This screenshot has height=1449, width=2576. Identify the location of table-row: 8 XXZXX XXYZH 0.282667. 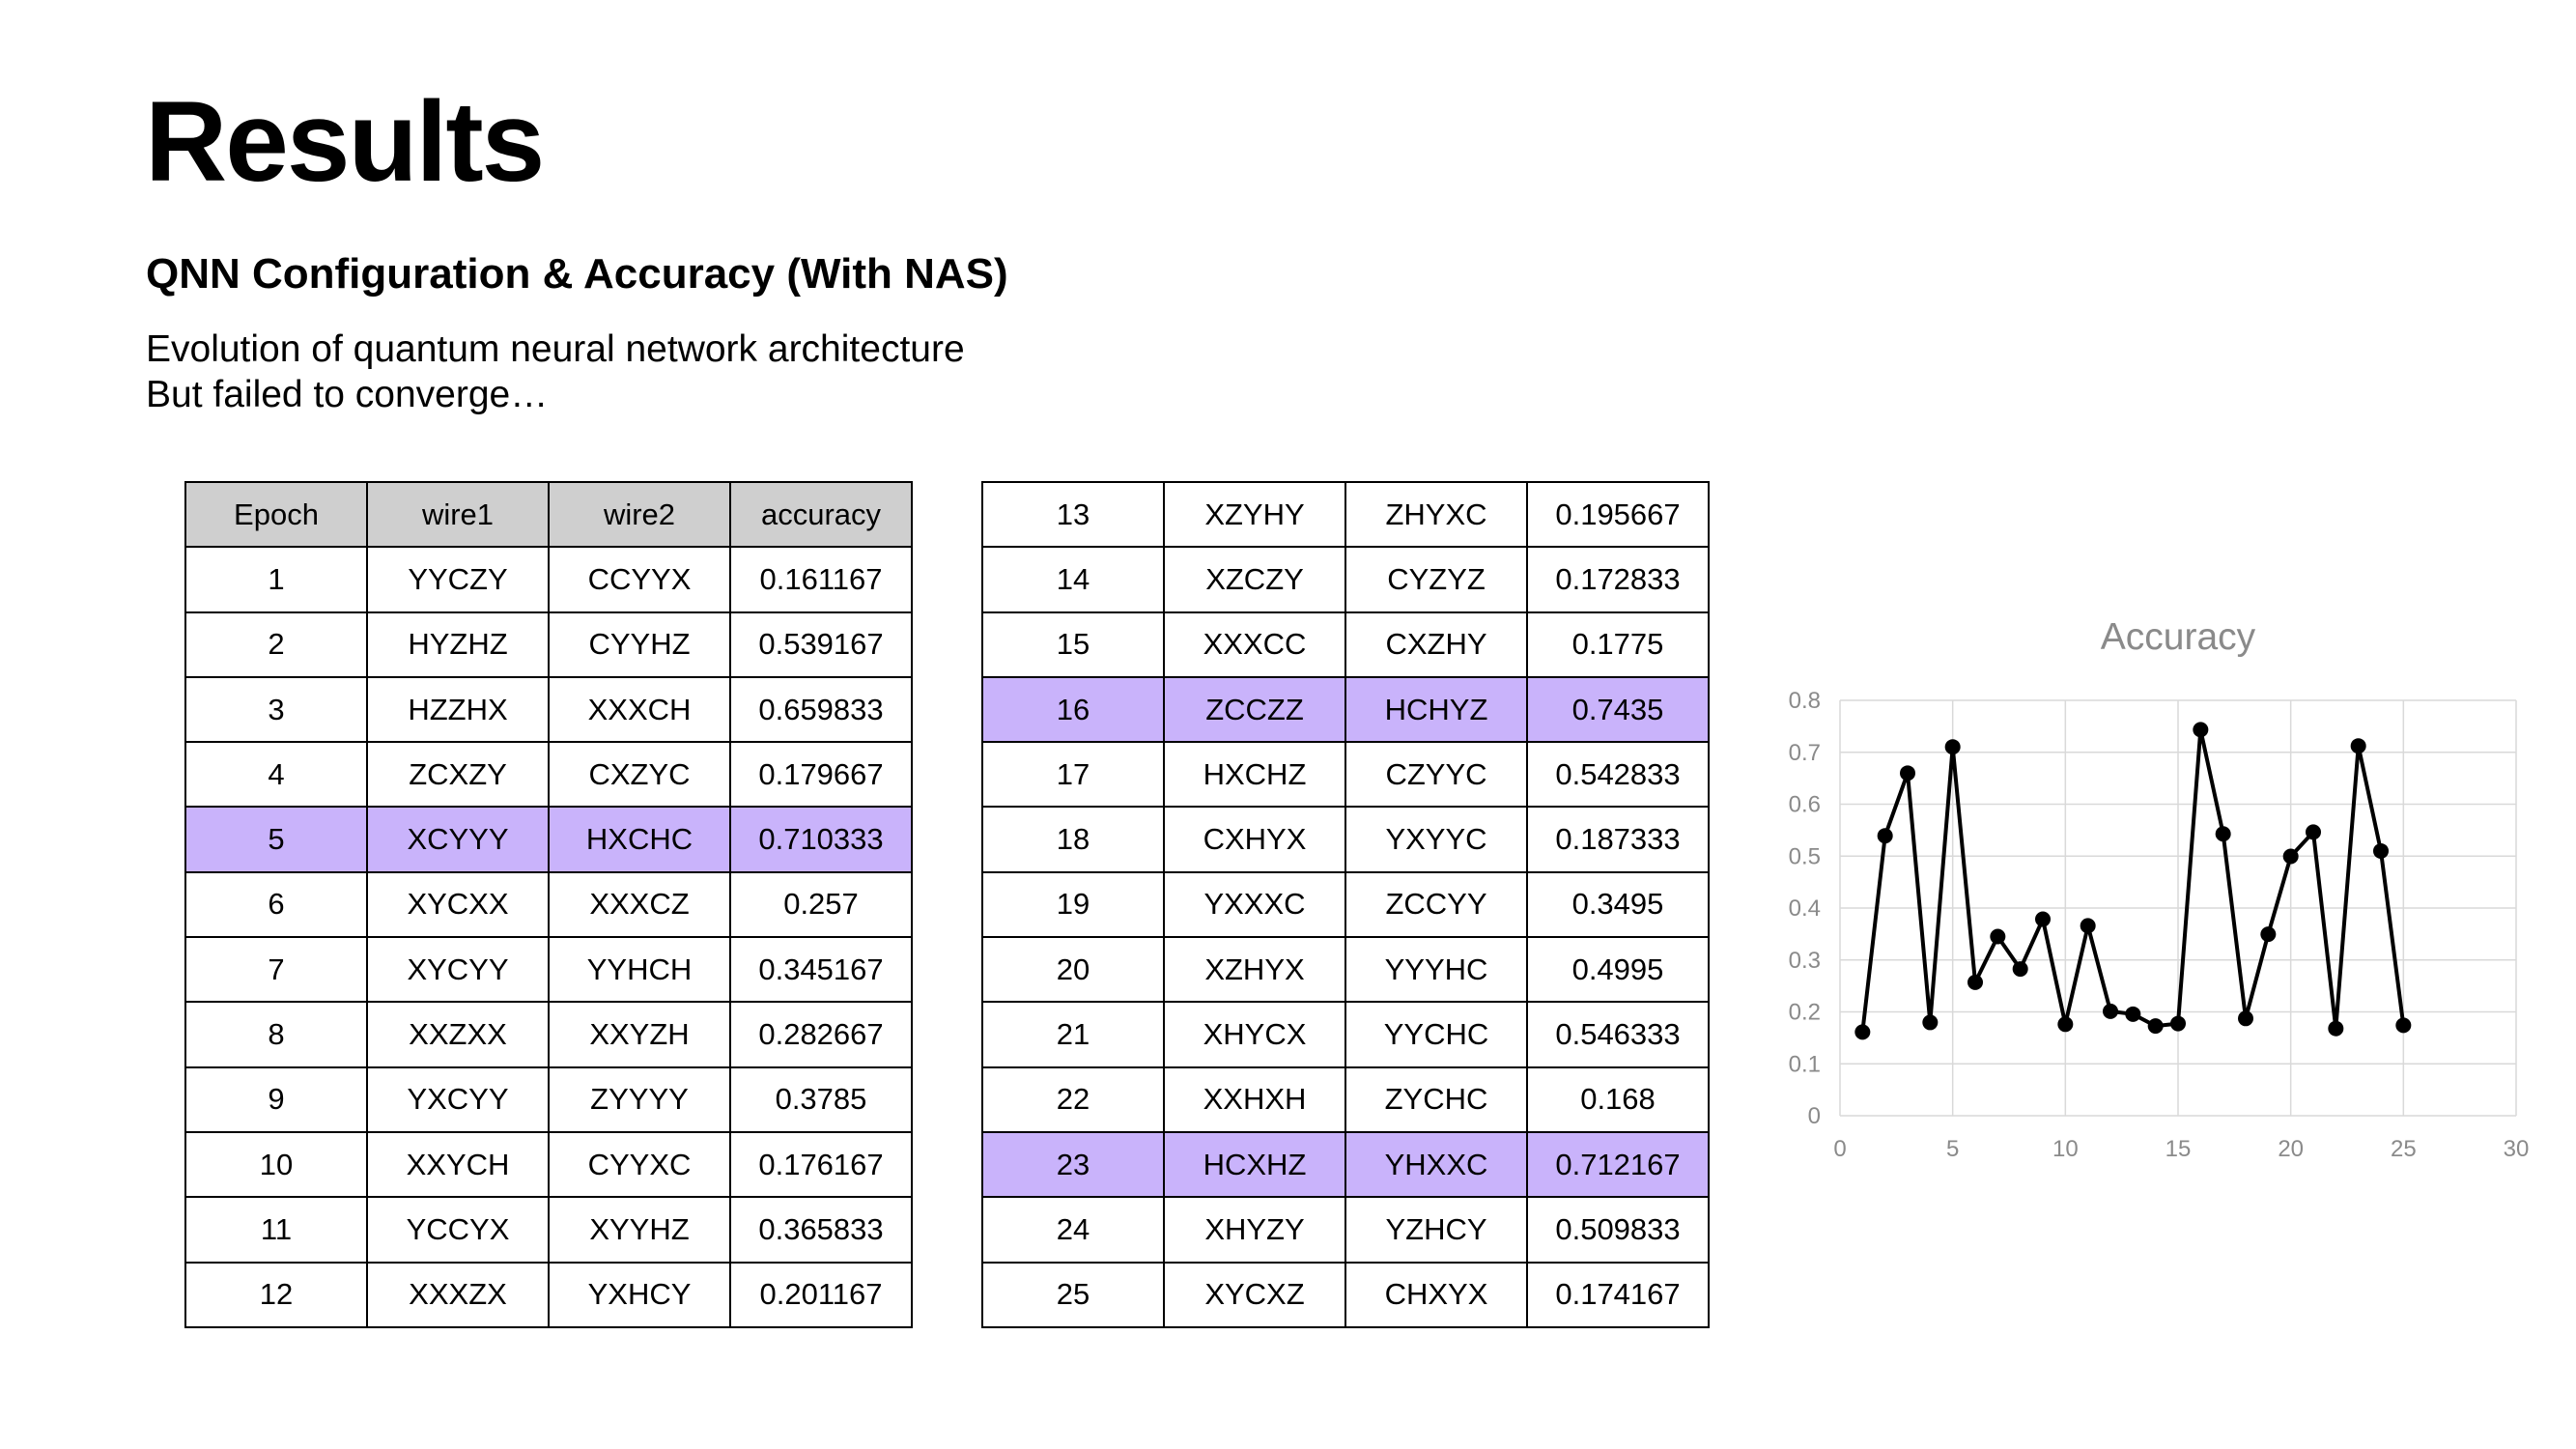
(548, 1034).